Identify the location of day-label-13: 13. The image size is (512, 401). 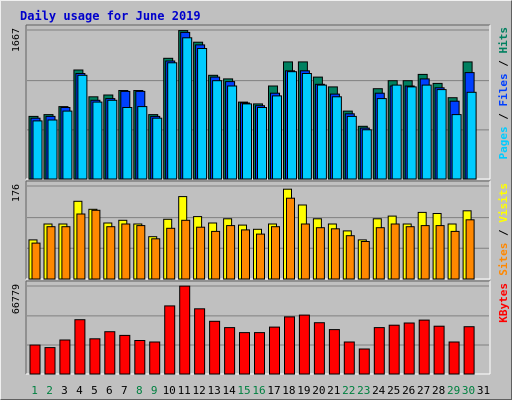
(213, 390).